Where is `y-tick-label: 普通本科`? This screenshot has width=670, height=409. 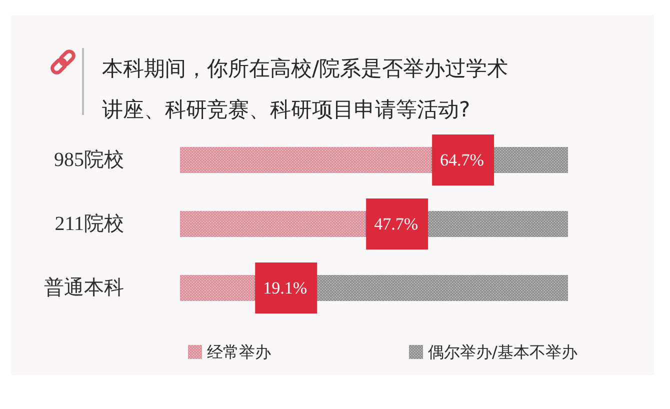 y-tick-label: 普通本科 is located at coordinates (84, 287).